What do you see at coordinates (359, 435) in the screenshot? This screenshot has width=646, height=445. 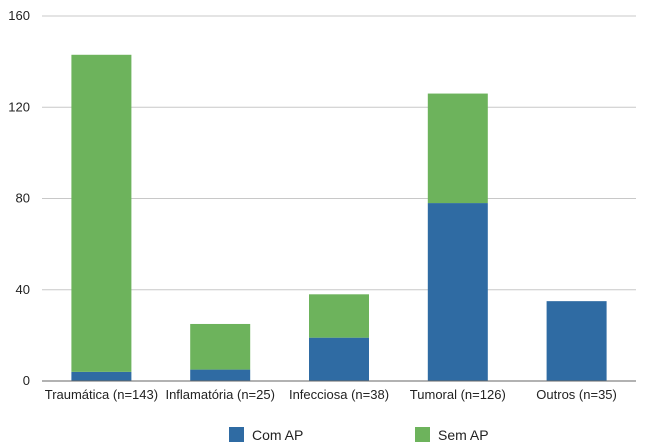 I see `legend: Com AP Sem AP` at bounding box center [359, 435].